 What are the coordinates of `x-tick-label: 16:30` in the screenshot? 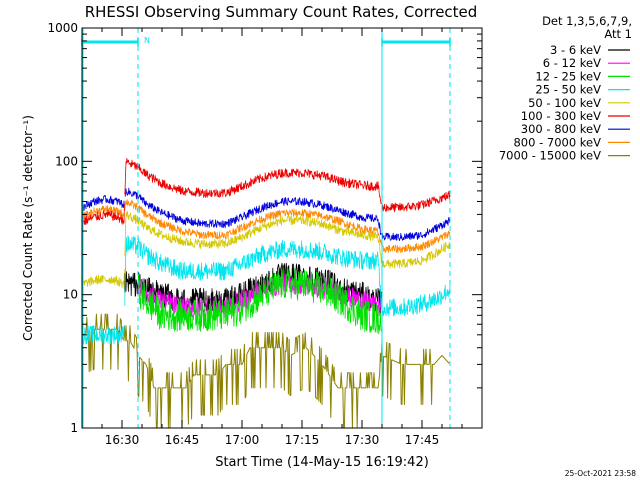 It's located at (122, 440).